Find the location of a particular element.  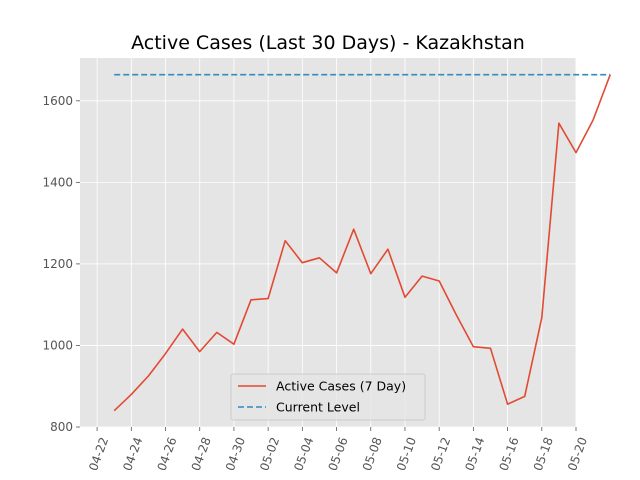

x-tick-label: 05-06 is located at coordinates (338, 454).